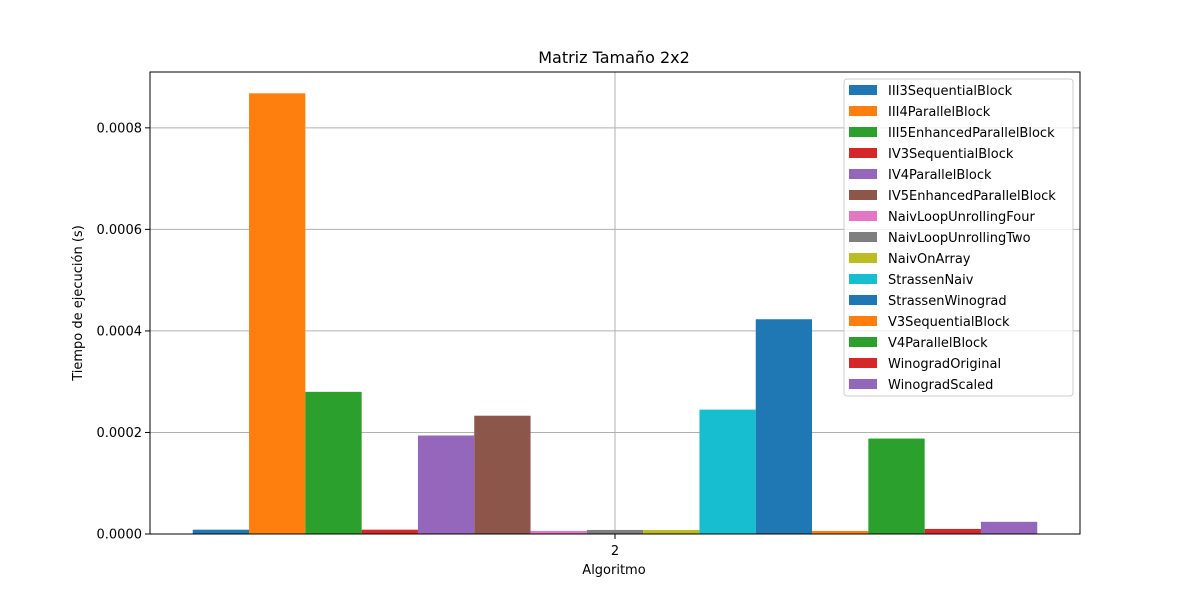 The width and height of the screenshot is (1200, 600). I want to click on legend-label: NaivLoopUnrollingTwo, so click(959, 238).